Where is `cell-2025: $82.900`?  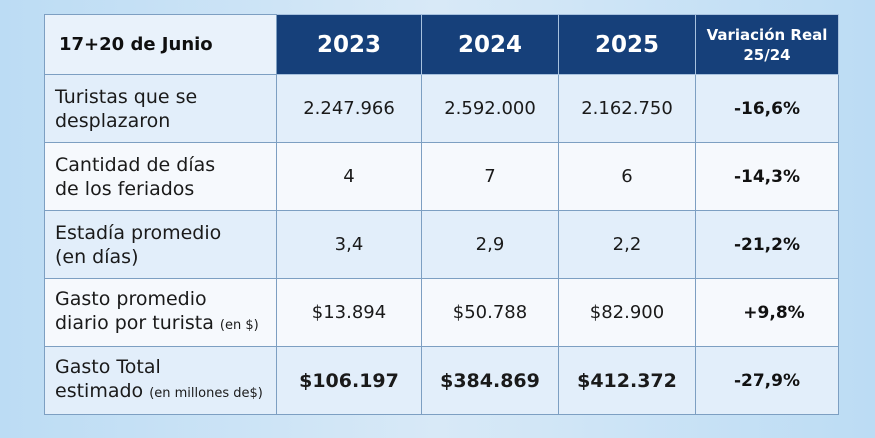 cell-2025: $82.900 is located at coordinates (627, 312).